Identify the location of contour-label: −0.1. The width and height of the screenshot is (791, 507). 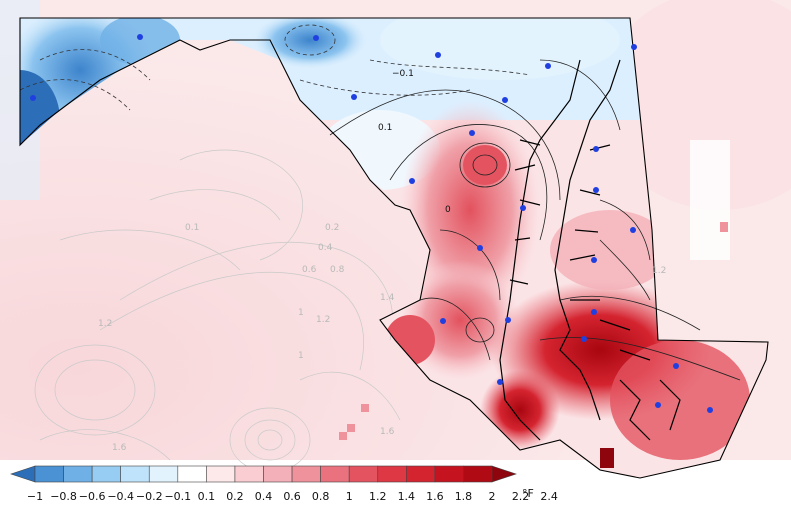
(403, 74).